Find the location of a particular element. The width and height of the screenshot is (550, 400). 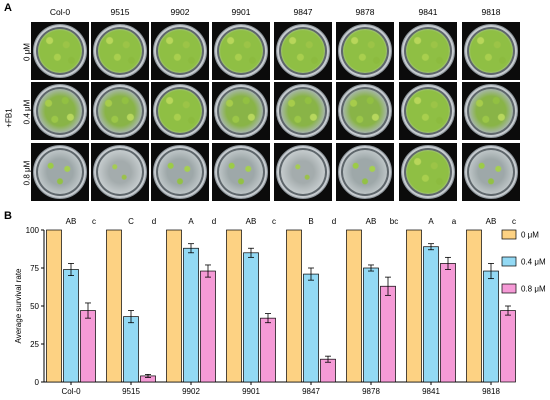

x-tick-label: 9841 is located at coordinates (431, 391).